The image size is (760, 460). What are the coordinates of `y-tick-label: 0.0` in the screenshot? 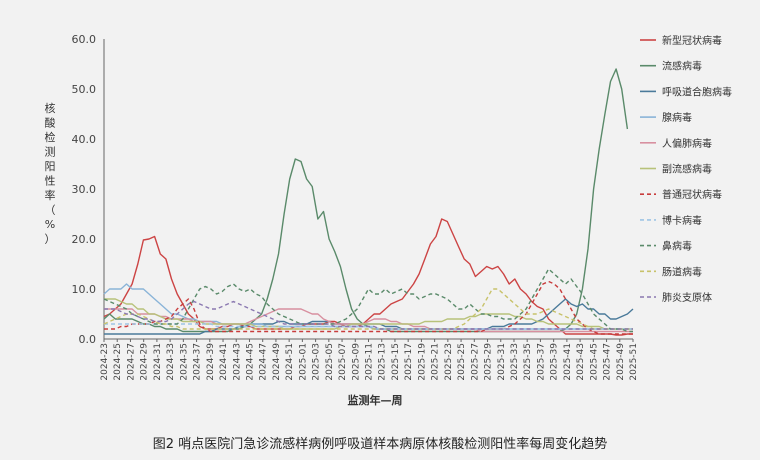 It's located at (88, 339).